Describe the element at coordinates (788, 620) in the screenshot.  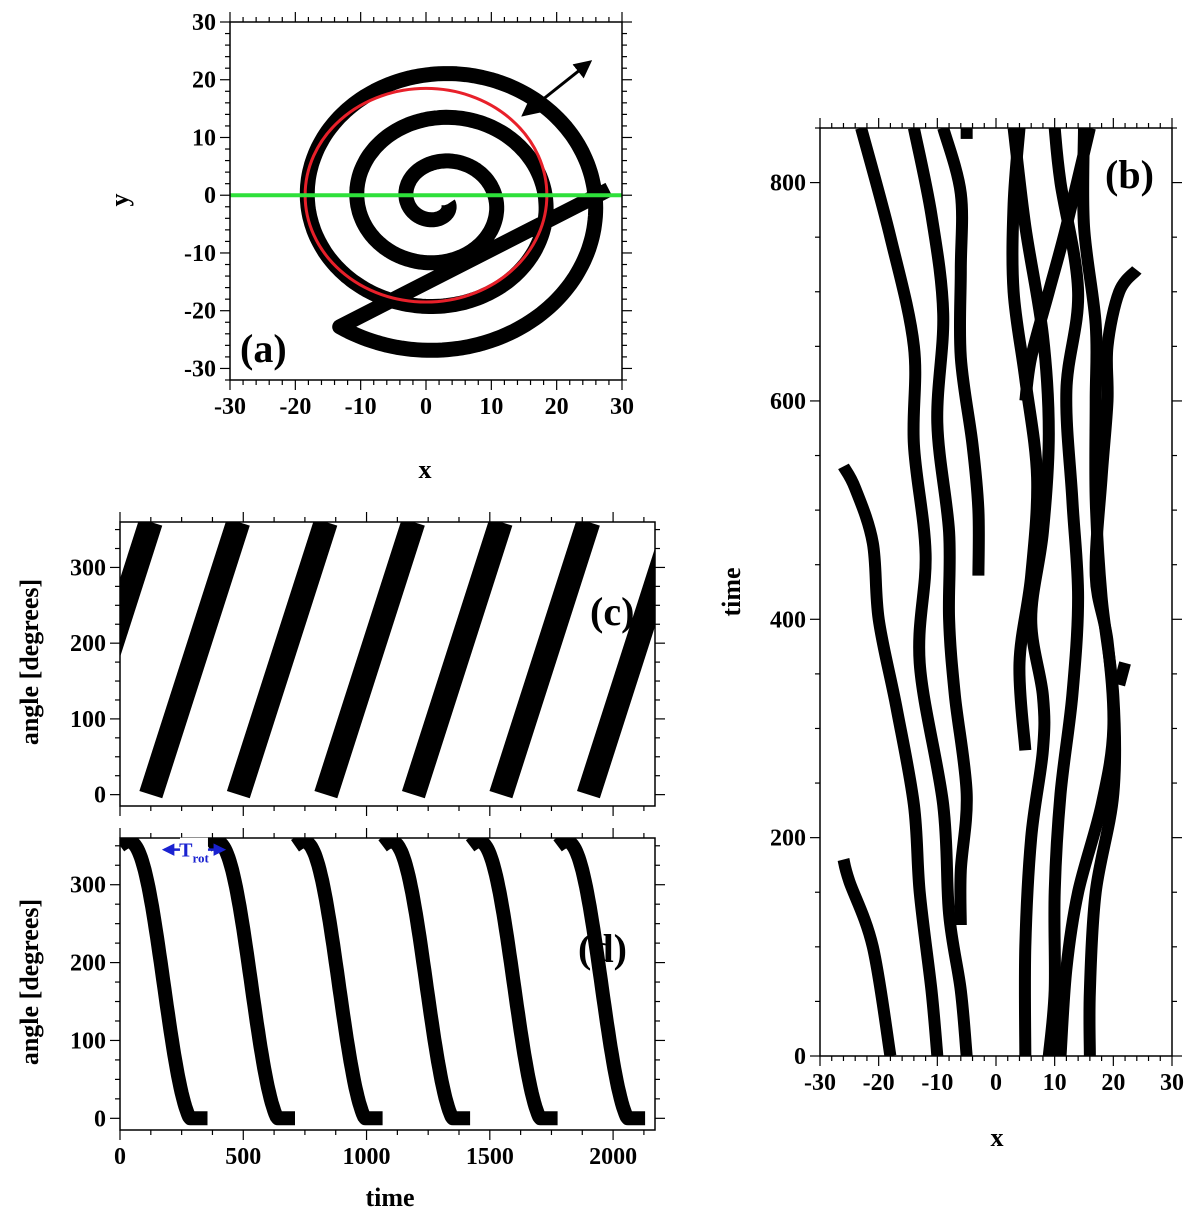
I see `y-tick-label: 400` at that location.